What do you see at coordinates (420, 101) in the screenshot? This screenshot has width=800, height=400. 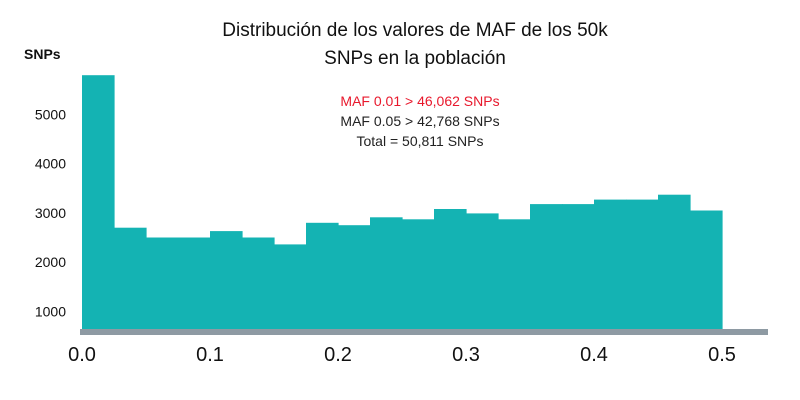 I see `annotation-maf-001: MAF 0.01 > 46,062 SNPs` at bounding box center [420, 101].